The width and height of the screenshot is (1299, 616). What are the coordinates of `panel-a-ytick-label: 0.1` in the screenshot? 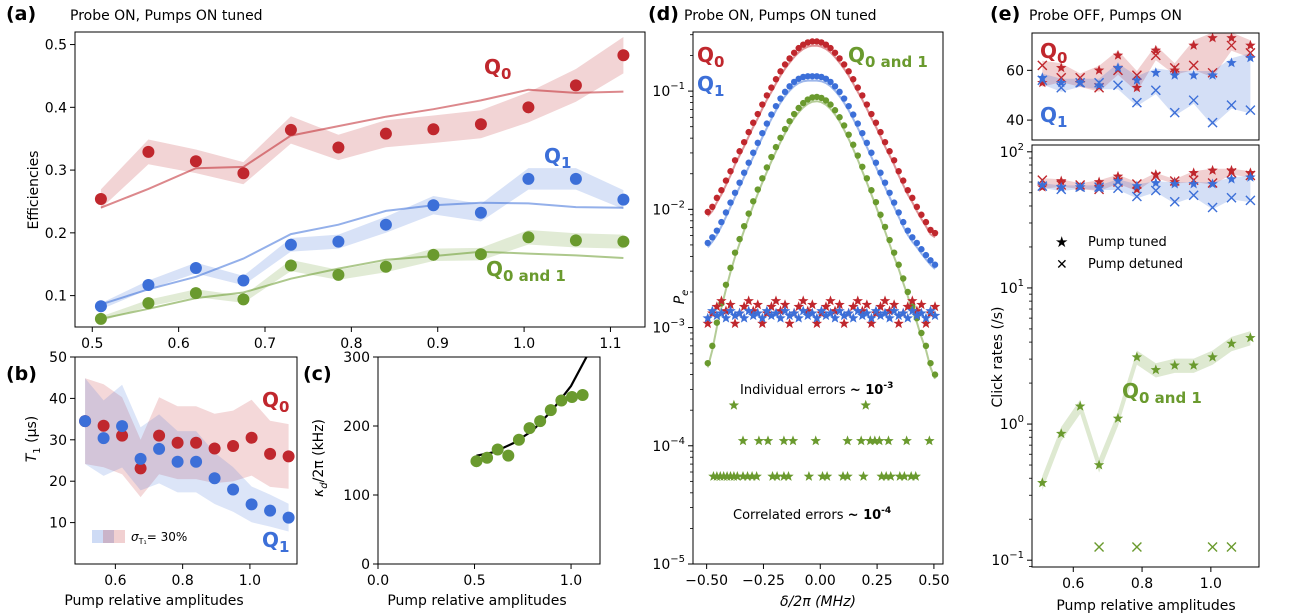 It's located at (56, 297).